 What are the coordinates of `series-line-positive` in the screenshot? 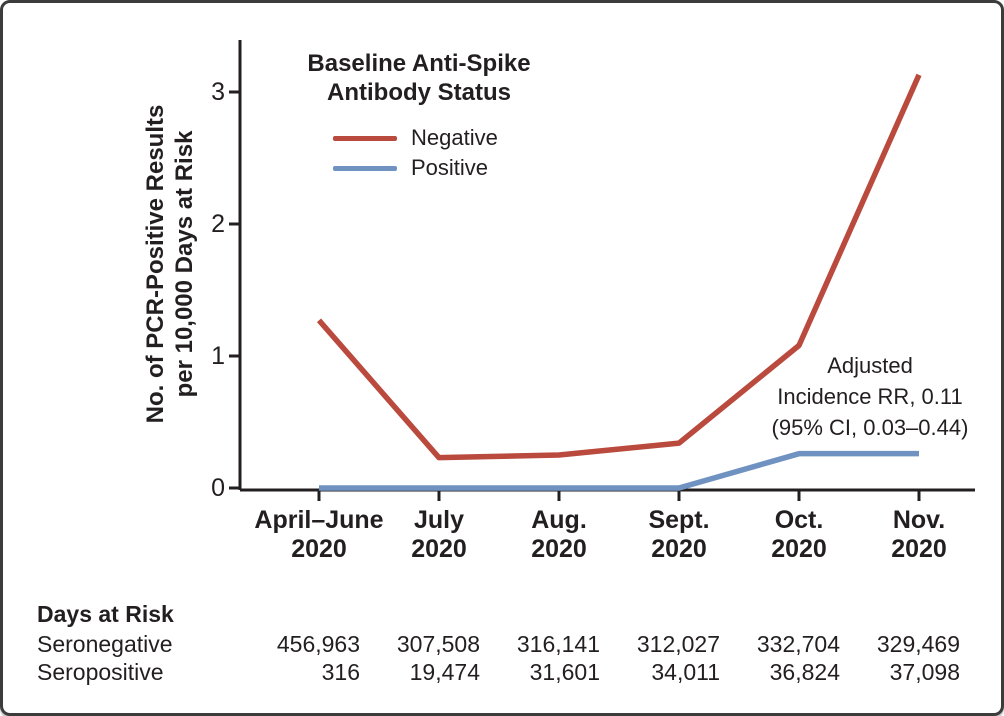 It's located at (619, 470).